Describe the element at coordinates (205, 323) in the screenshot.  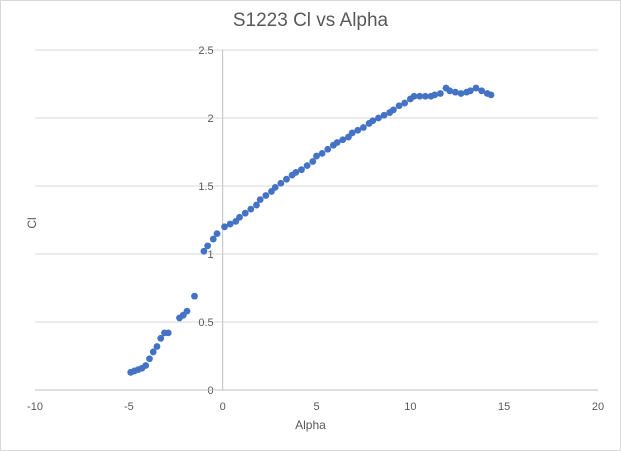
I see `y-tick-label: 0.5` at that location.